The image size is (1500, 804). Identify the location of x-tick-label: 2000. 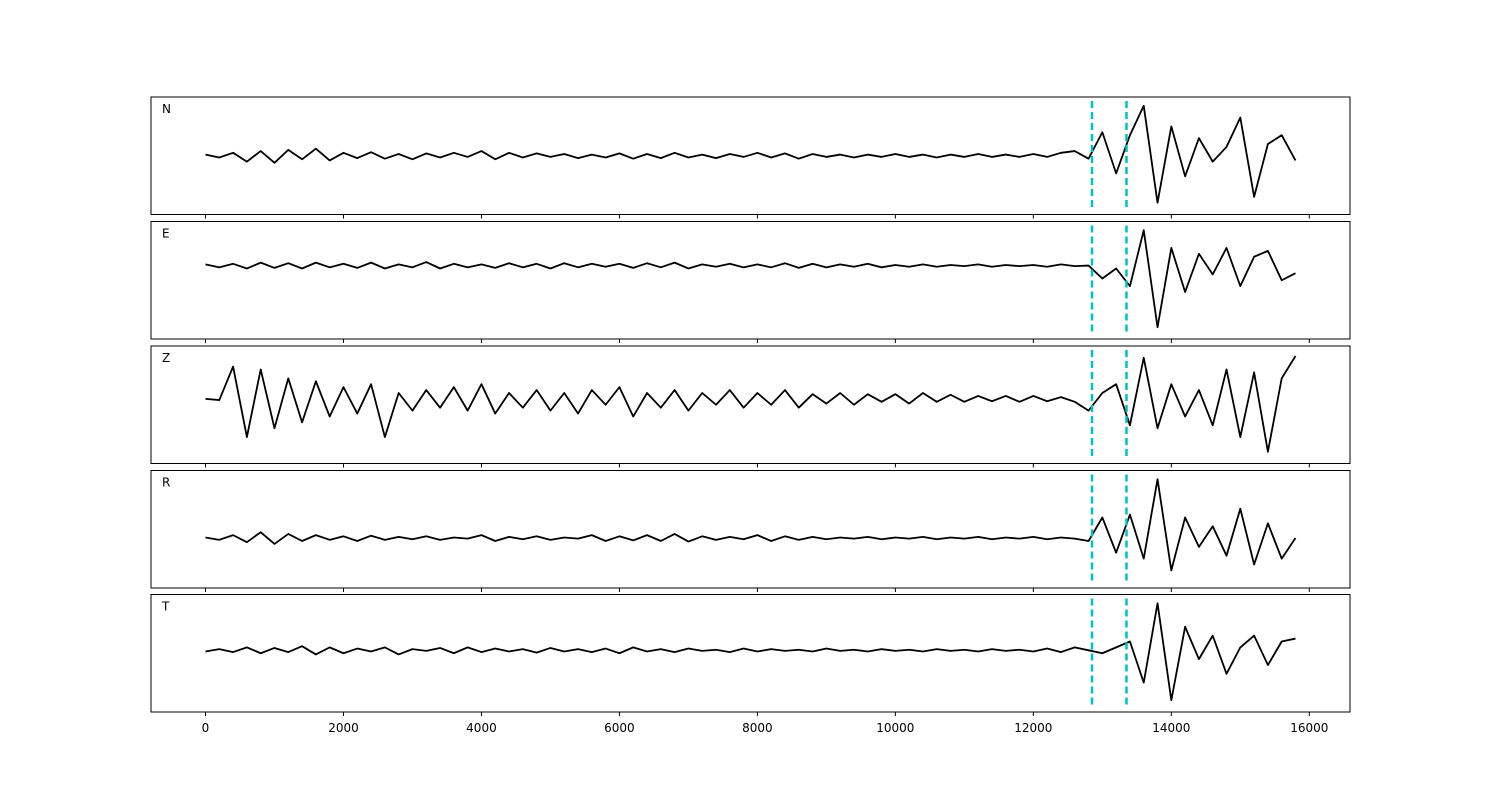
(343, 728).